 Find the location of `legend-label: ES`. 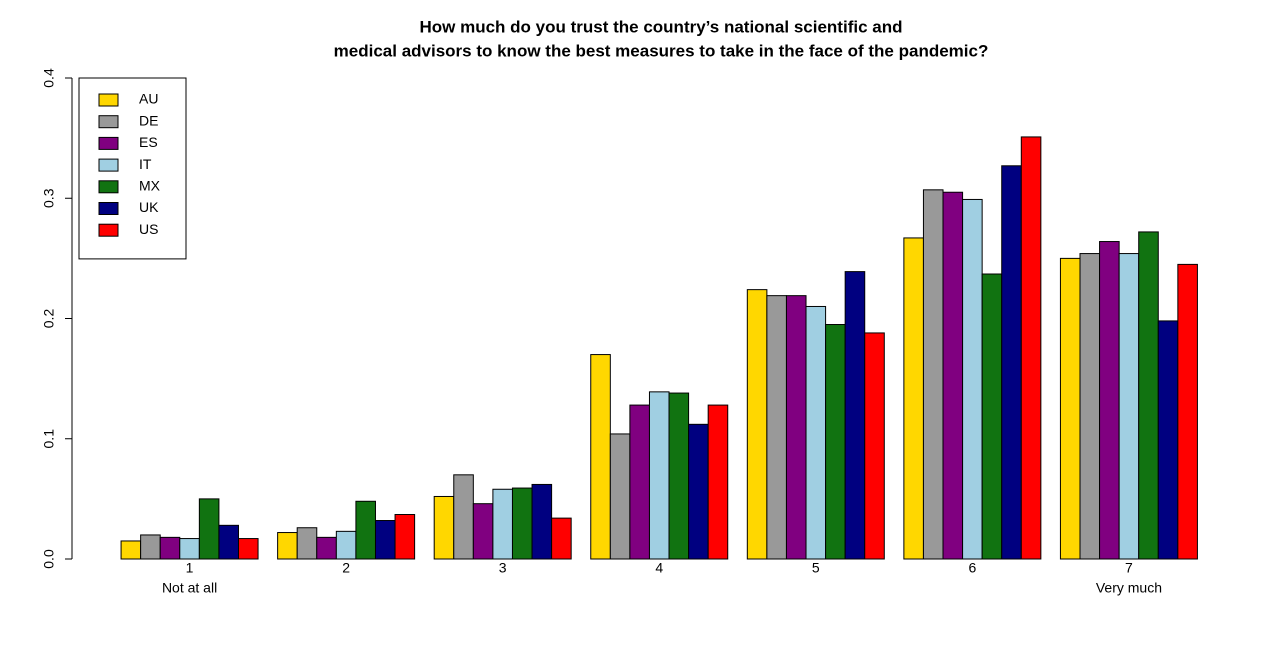

legend-label: ES is located at coordinates (148, 142).